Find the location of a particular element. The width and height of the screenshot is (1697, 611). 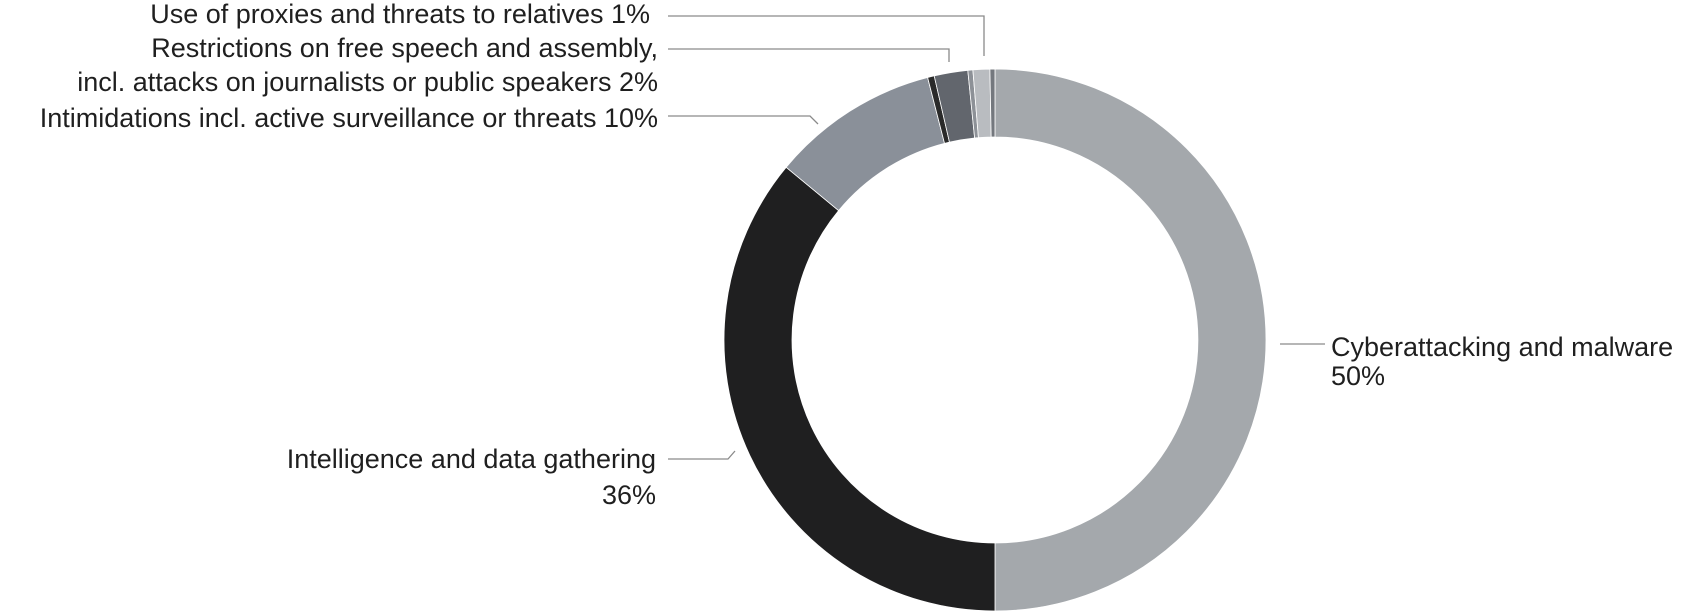

leader-line-proxies is located at coordinates (826, 35).